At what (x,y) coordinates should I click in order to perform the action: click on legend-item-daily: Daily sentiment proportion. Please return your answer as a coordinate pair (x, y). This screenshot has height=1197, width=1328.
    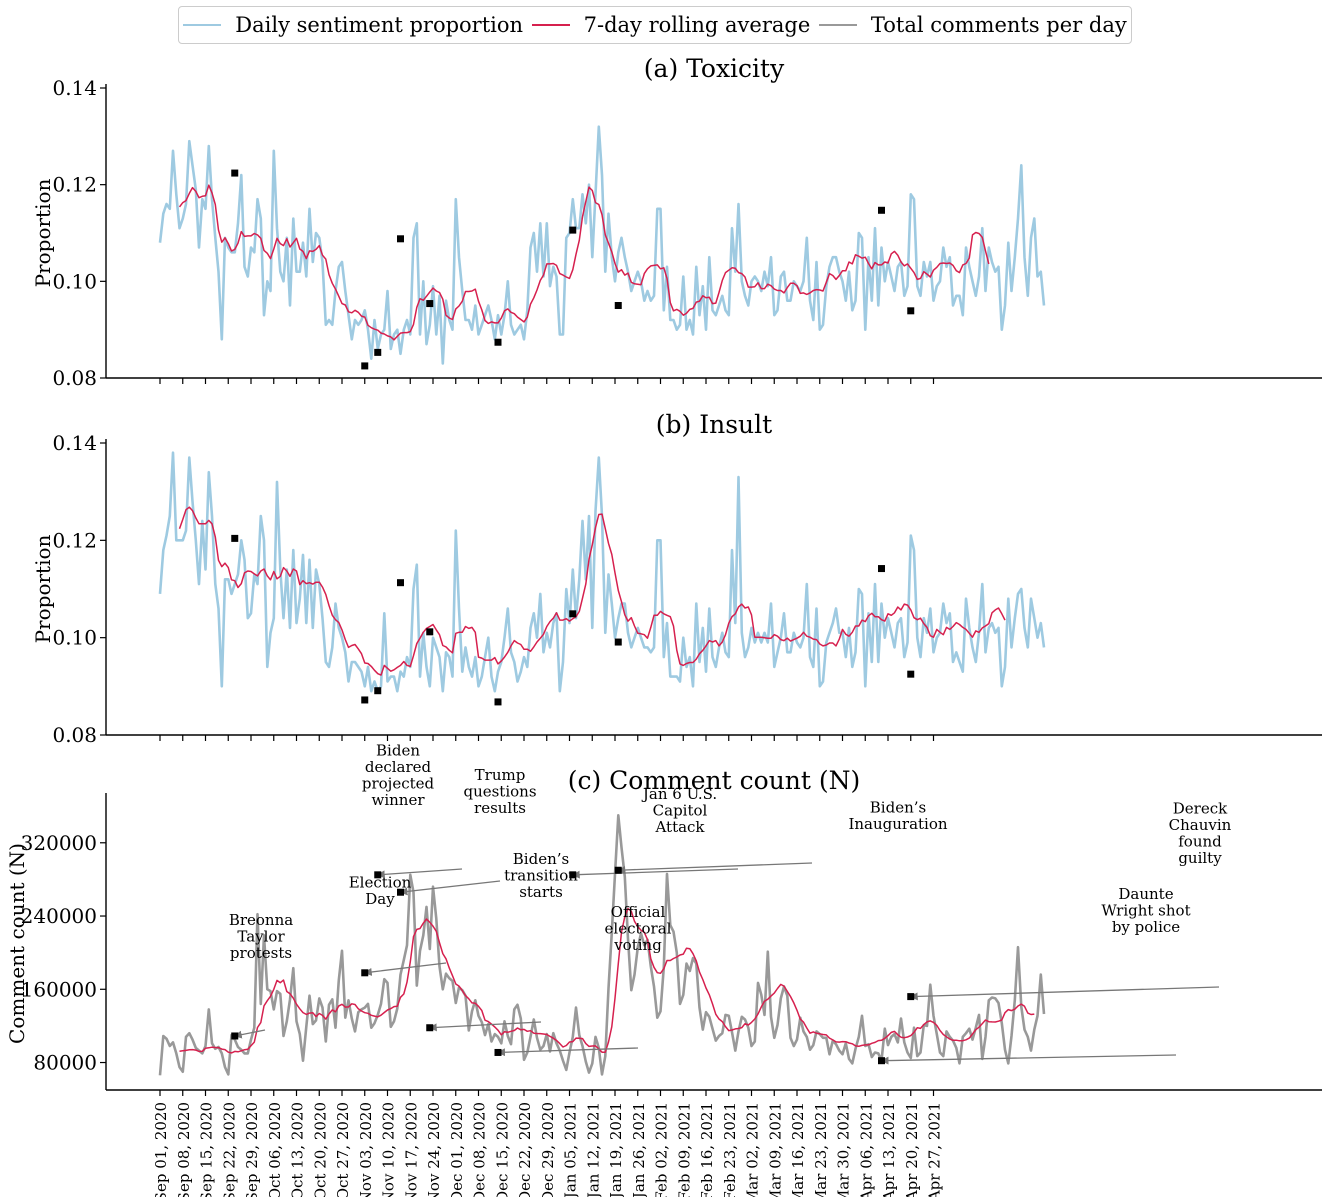
    Looking at the image, I should click on (353, 25).